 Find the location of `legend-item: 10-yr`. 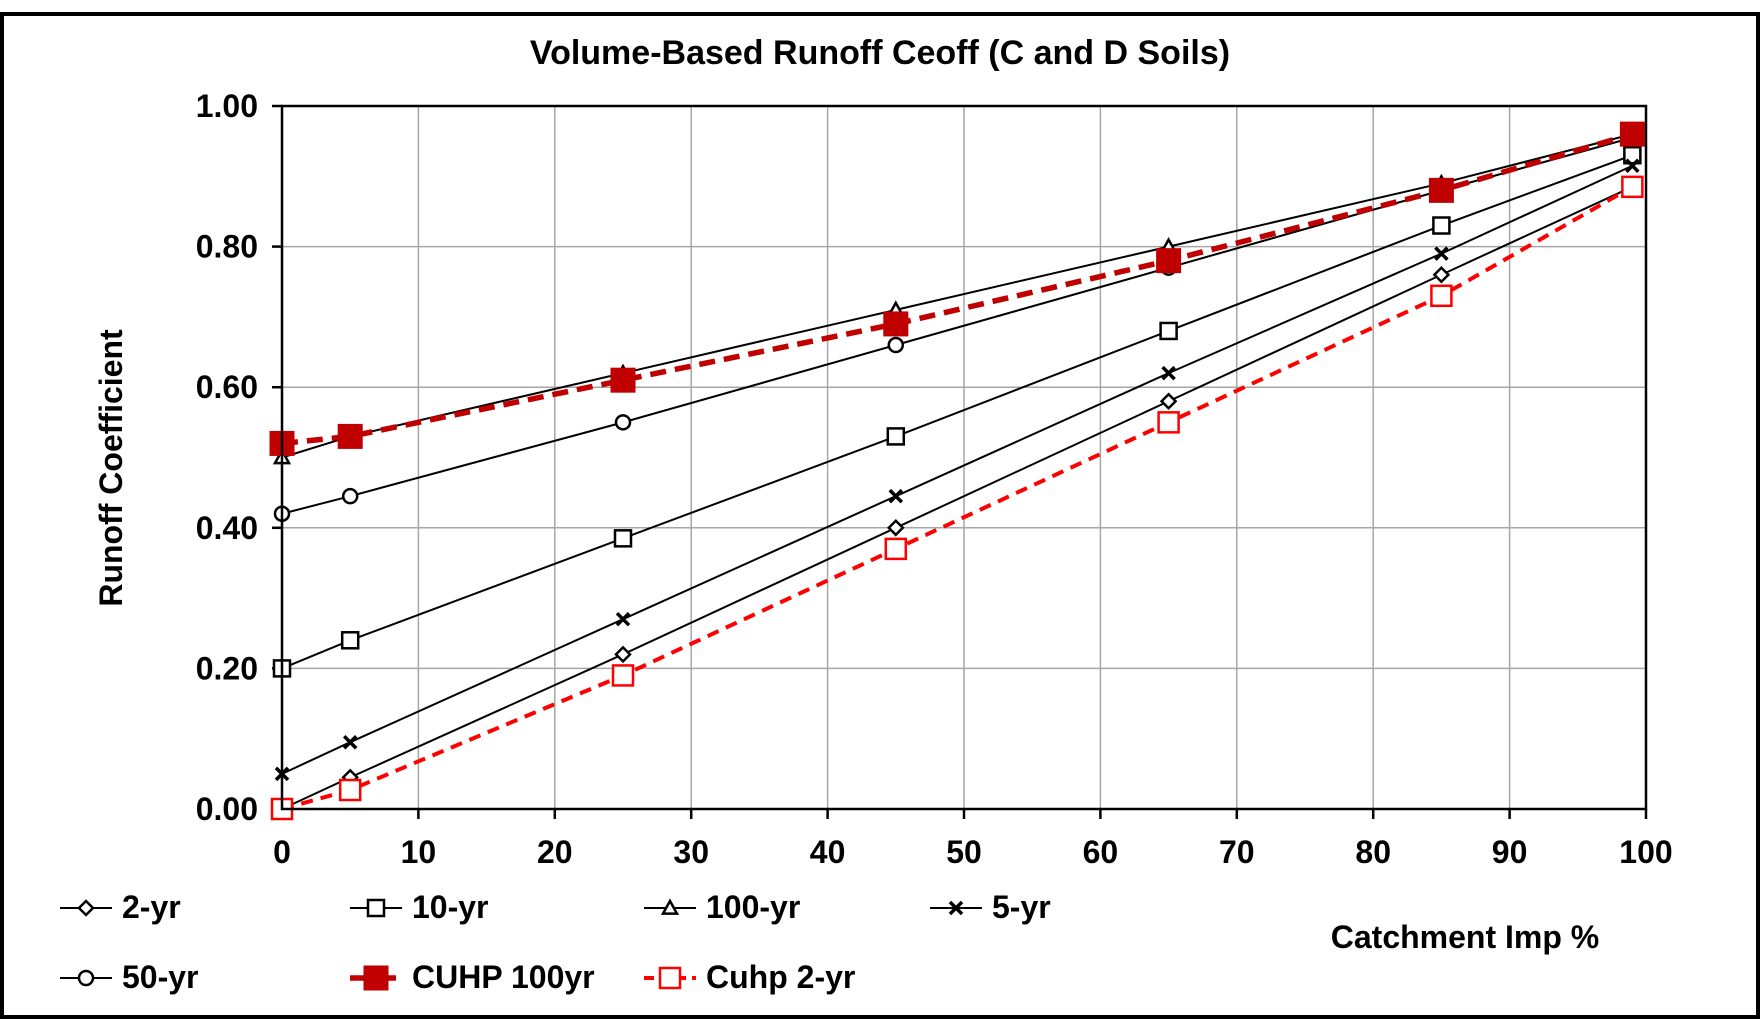

legend-item: 10-yr is located at coordinates (419, 907).